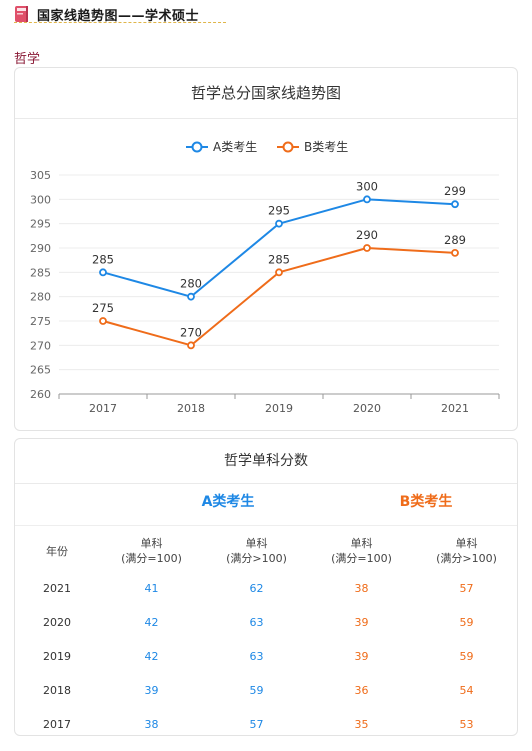  Describe the element at coordinates (266, 461) in the screenshot. I see `table-title: 哲学单科分数` at that location.